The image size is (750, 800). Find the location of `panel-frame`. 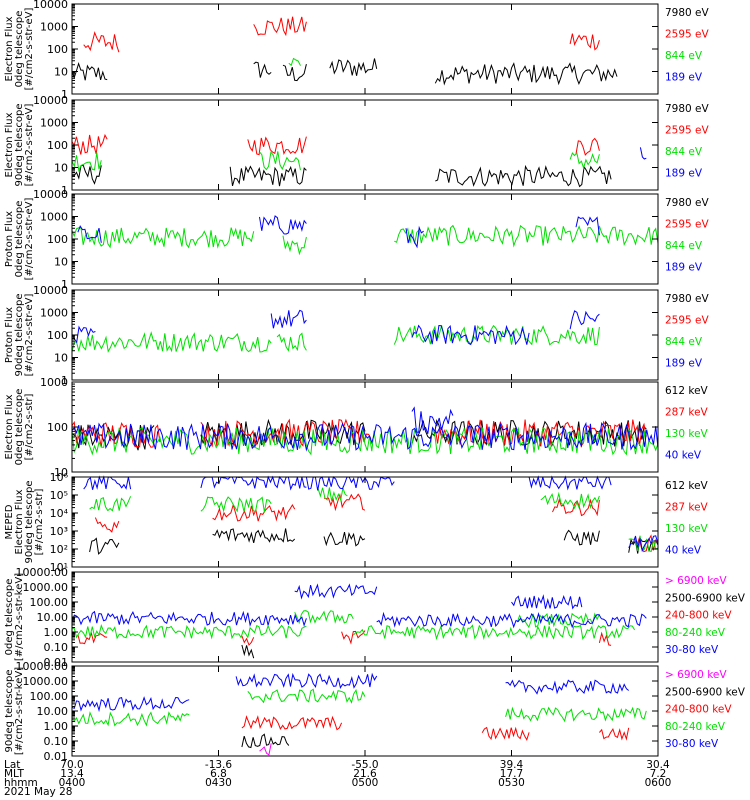

panel-frame is located at coordinates (365, 617).